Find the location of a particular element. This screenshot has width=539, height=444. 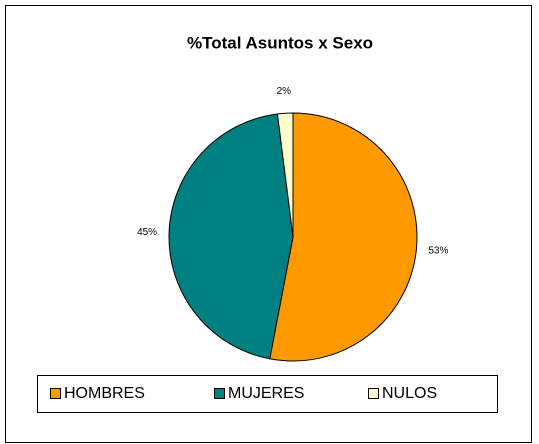

legend-label: NULOS is located at coordinates (409, 393).